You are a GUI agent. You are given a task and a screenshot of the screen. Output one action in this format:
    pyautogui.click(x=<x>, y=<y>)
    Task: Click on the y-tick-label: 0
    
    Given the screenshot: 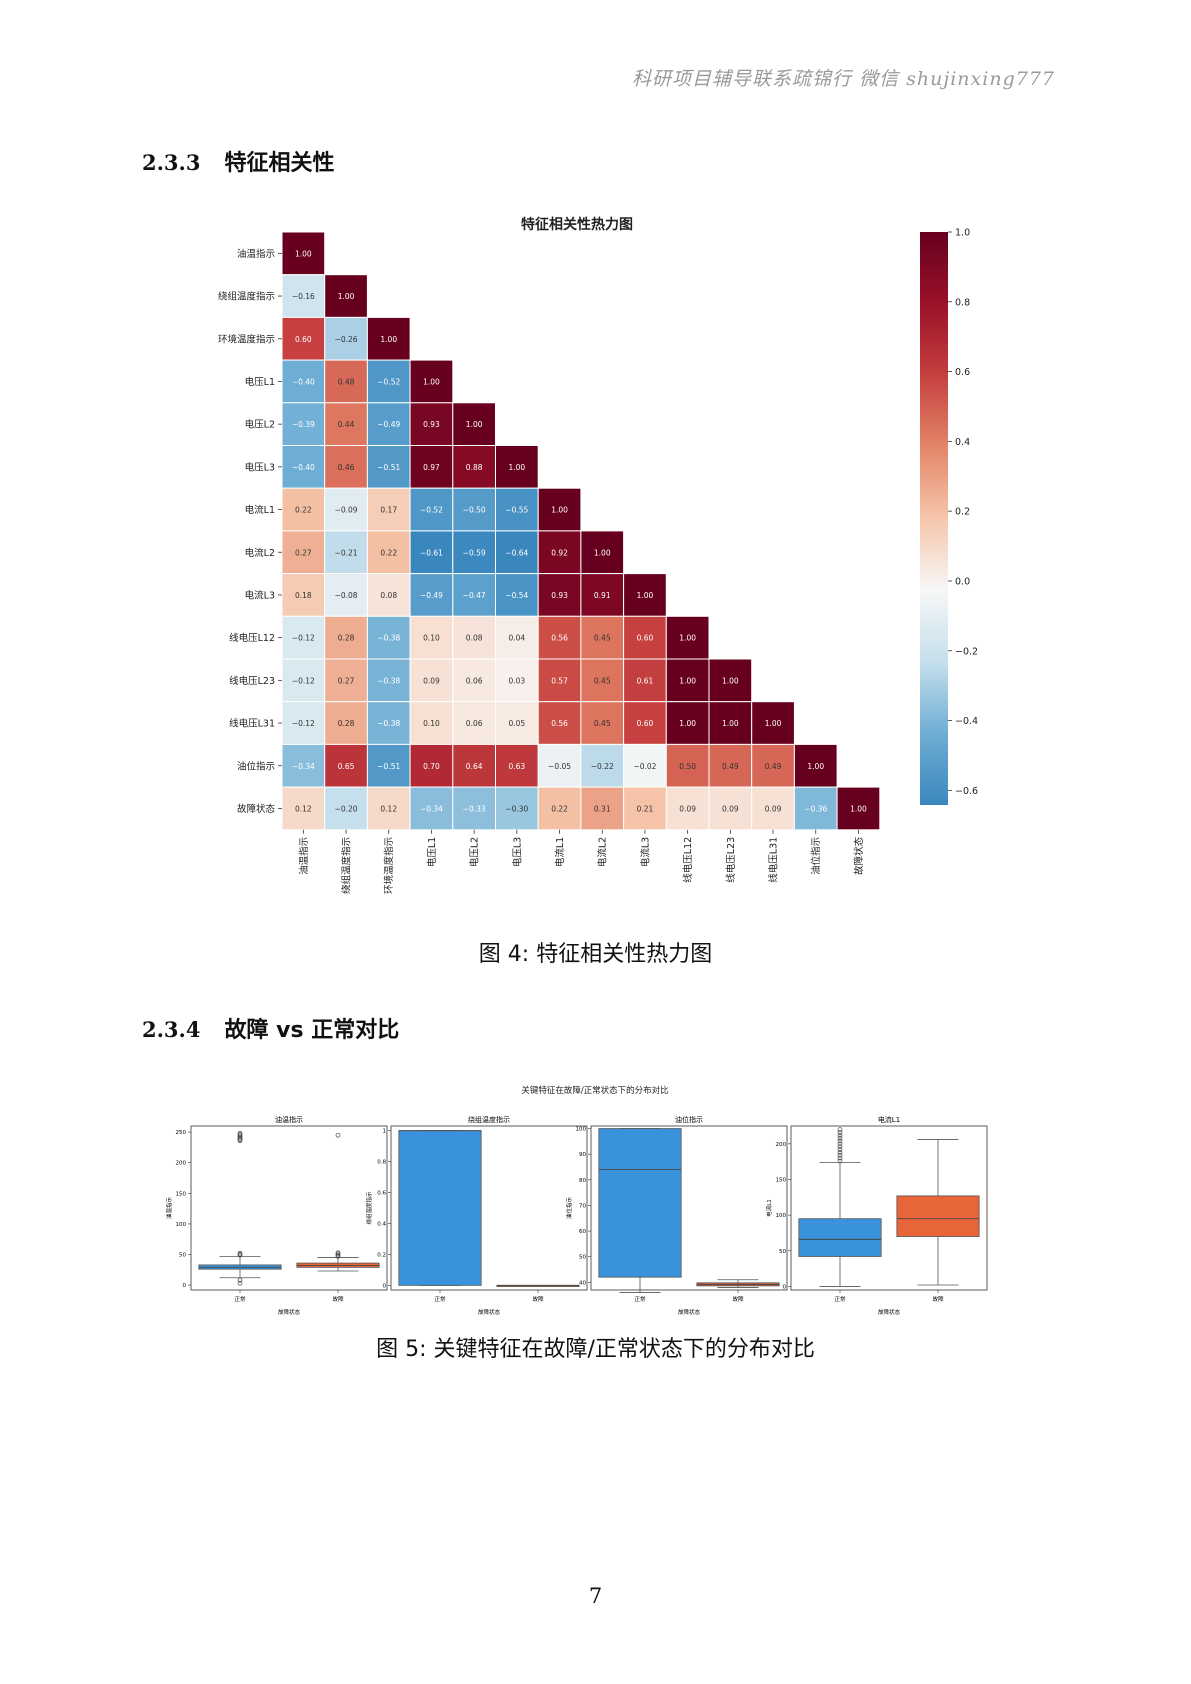 What is the action you would take?
    pyautogui.click(x=385, y=1286)
    